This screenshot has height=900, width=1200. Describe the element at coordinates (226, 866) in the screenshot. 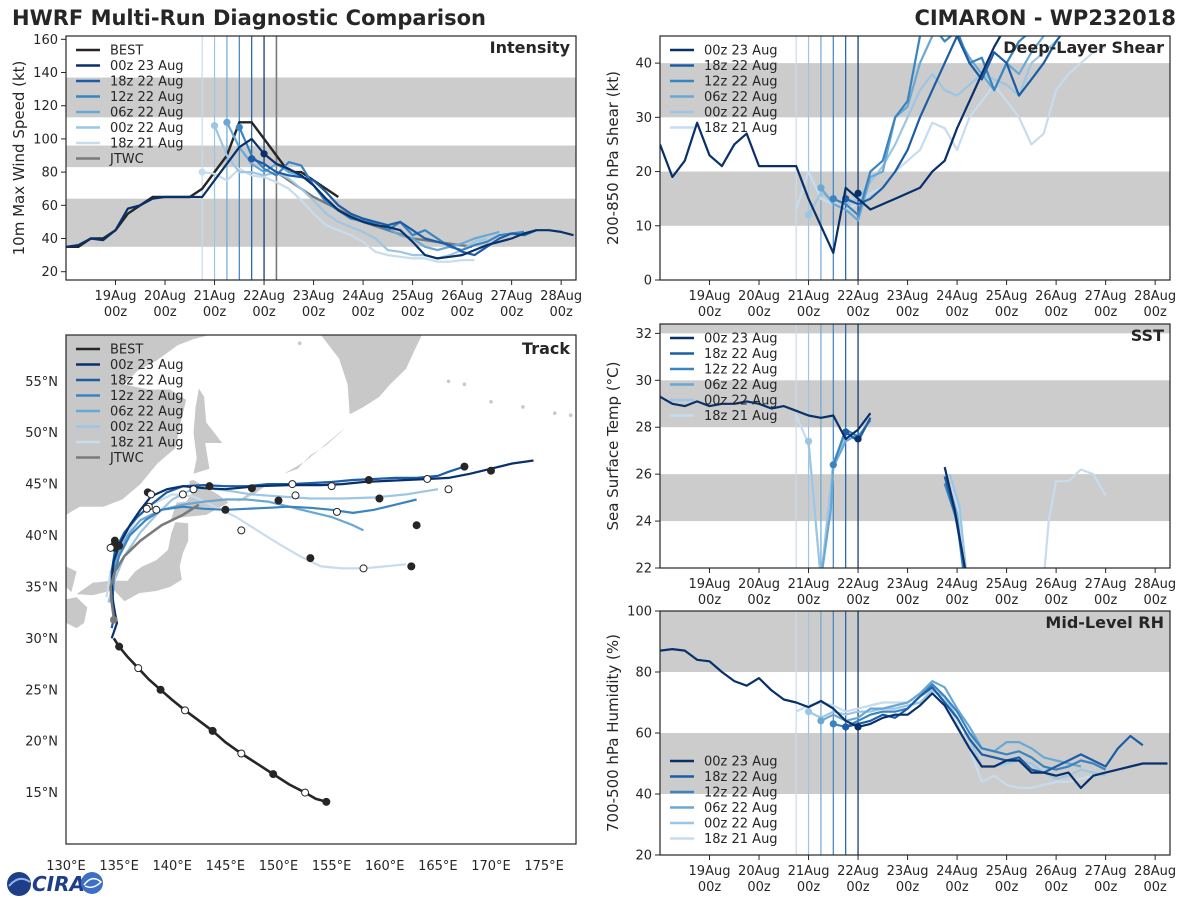

I see `lon-tick-label: 145°E` at that location.